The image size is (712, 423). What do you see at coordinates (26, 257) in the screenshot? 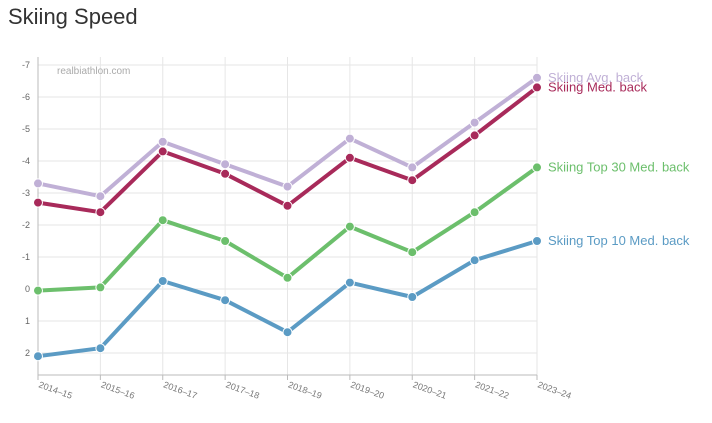
I see `y-tick-label: -1` at bounding box center [26, 257].